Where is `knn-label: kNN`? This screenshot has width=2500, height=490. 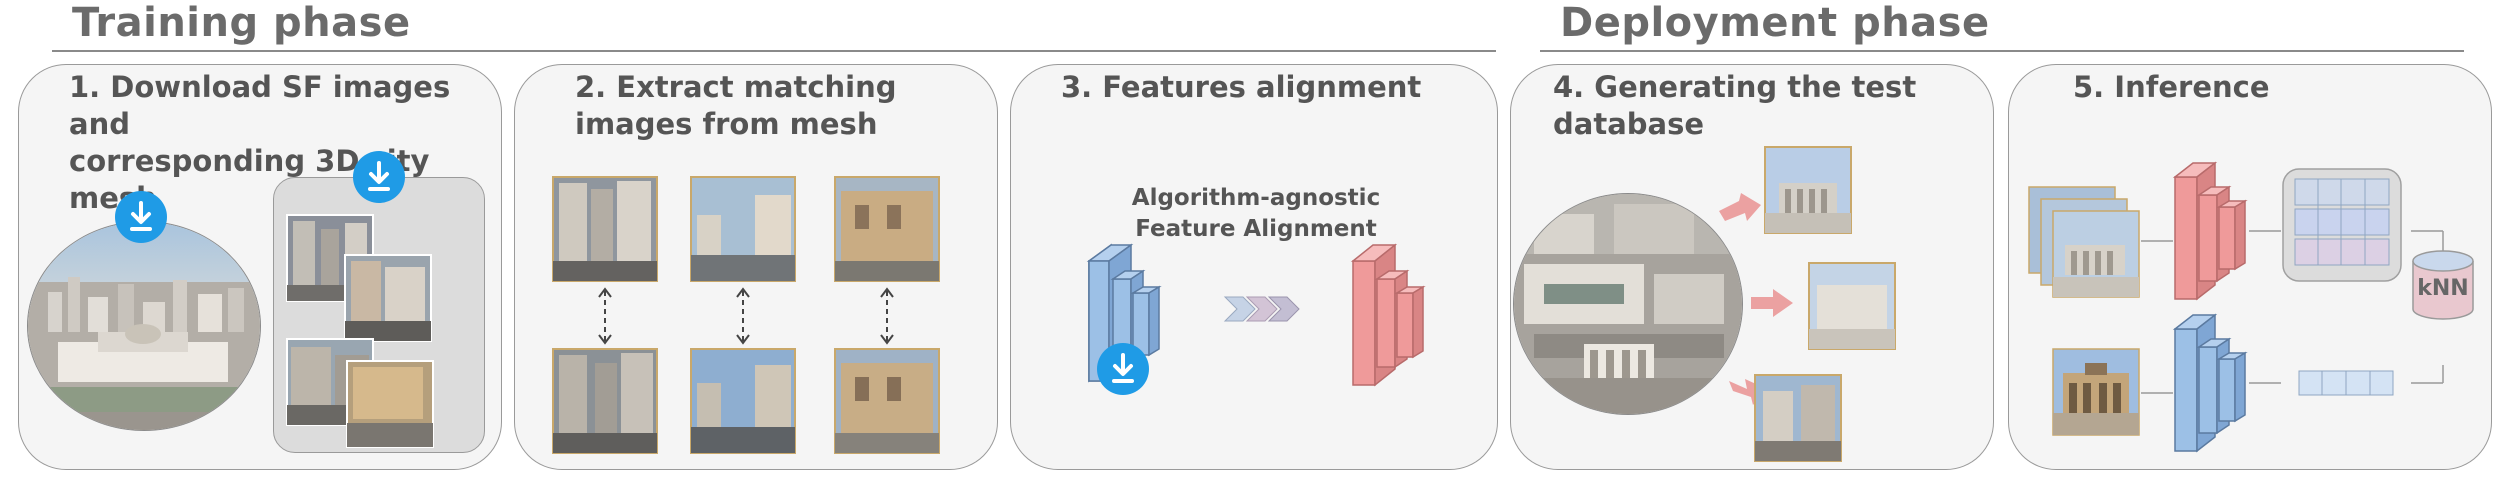
knn-label: kNN is located at coordinates (2442, 288).